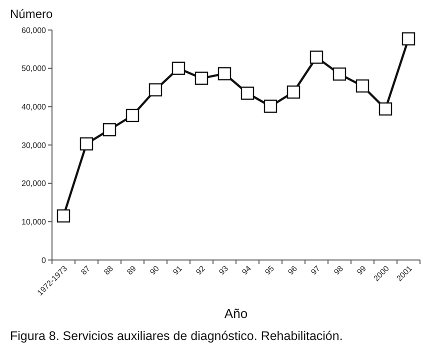 This screenshot has height=352, width=428. Describe the element at coordinates (34, 107) in the screenshot. I see `y-tick-label: 40,000` at that location.